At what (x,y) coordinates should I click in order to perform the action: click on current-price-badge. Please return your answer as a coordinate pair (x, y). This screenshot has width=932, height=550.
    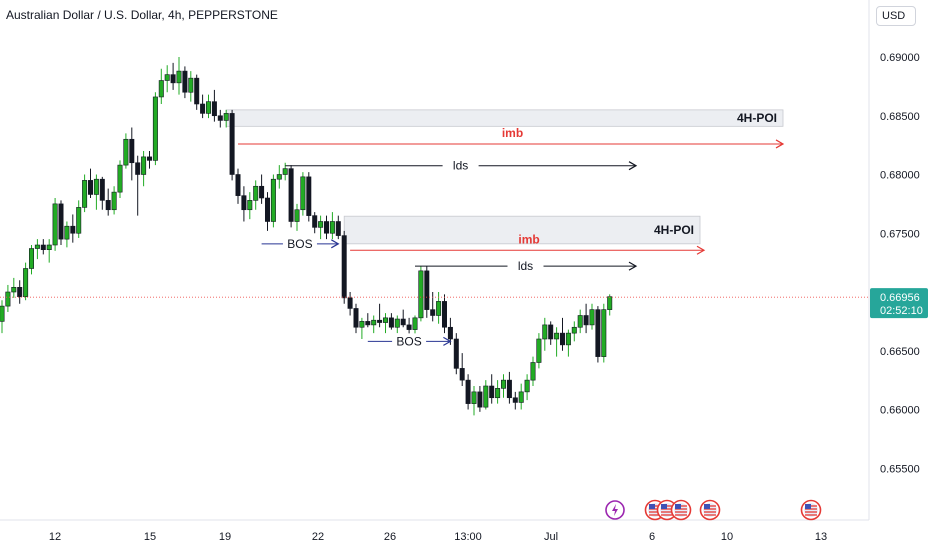
    Looking at the image, I should click on (899, 303).